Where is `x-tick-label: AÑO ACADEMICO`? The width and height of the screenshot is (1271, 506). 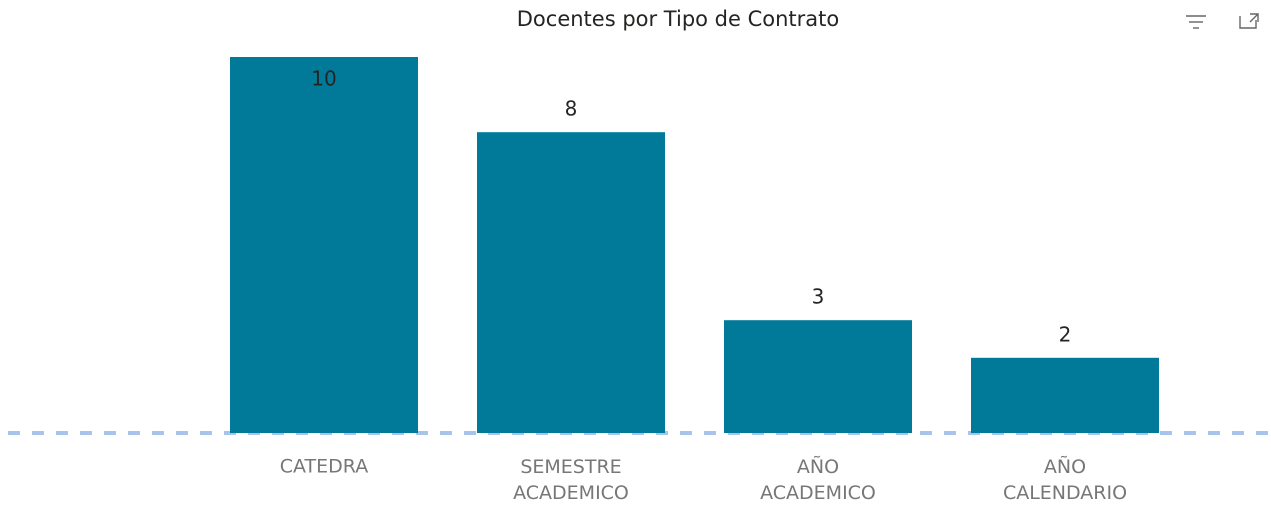
x-tick-label: AÑO ACADEMICO is located at coordinates (818, 479).